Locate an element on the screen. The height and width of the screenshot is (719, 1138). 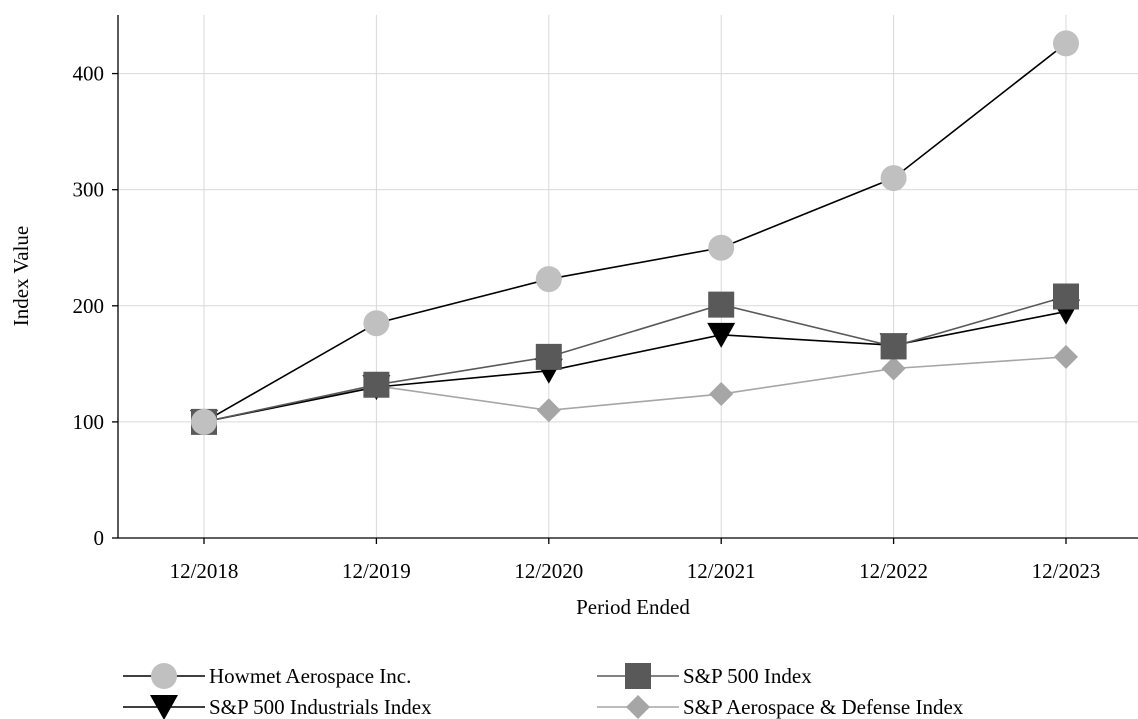
x-tick-label: 12/2018 is located at coordinates (204, 571).